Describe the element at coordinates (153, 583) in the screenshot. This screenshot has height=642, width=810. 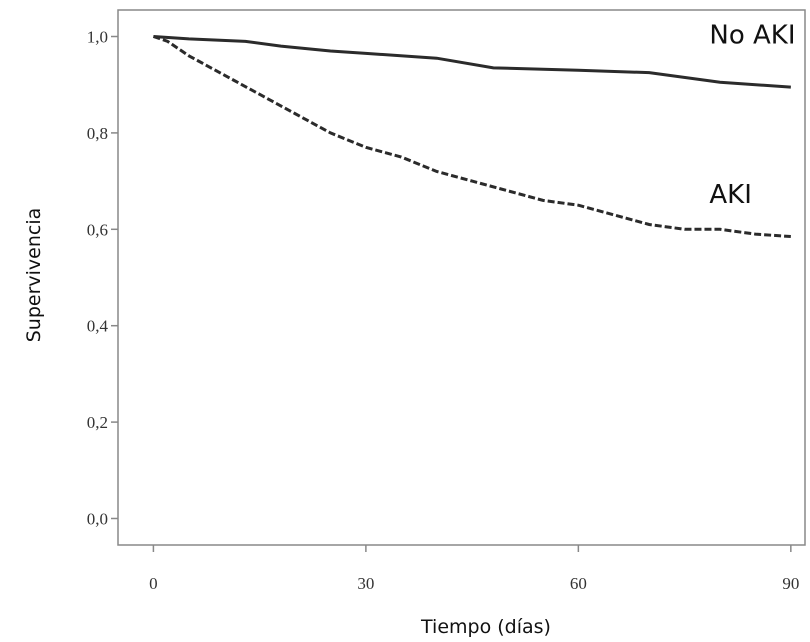
I see `x-tick-label: 0` at that location.